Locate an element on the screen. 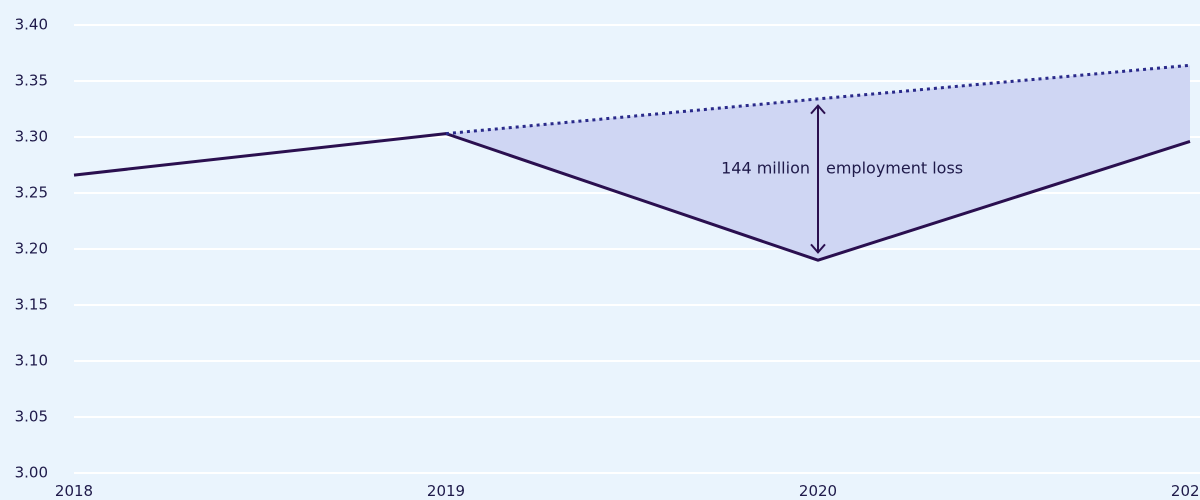 The image size is (1200, 500). y-tick-label: 3.05 is located at coordinates (31, 417).